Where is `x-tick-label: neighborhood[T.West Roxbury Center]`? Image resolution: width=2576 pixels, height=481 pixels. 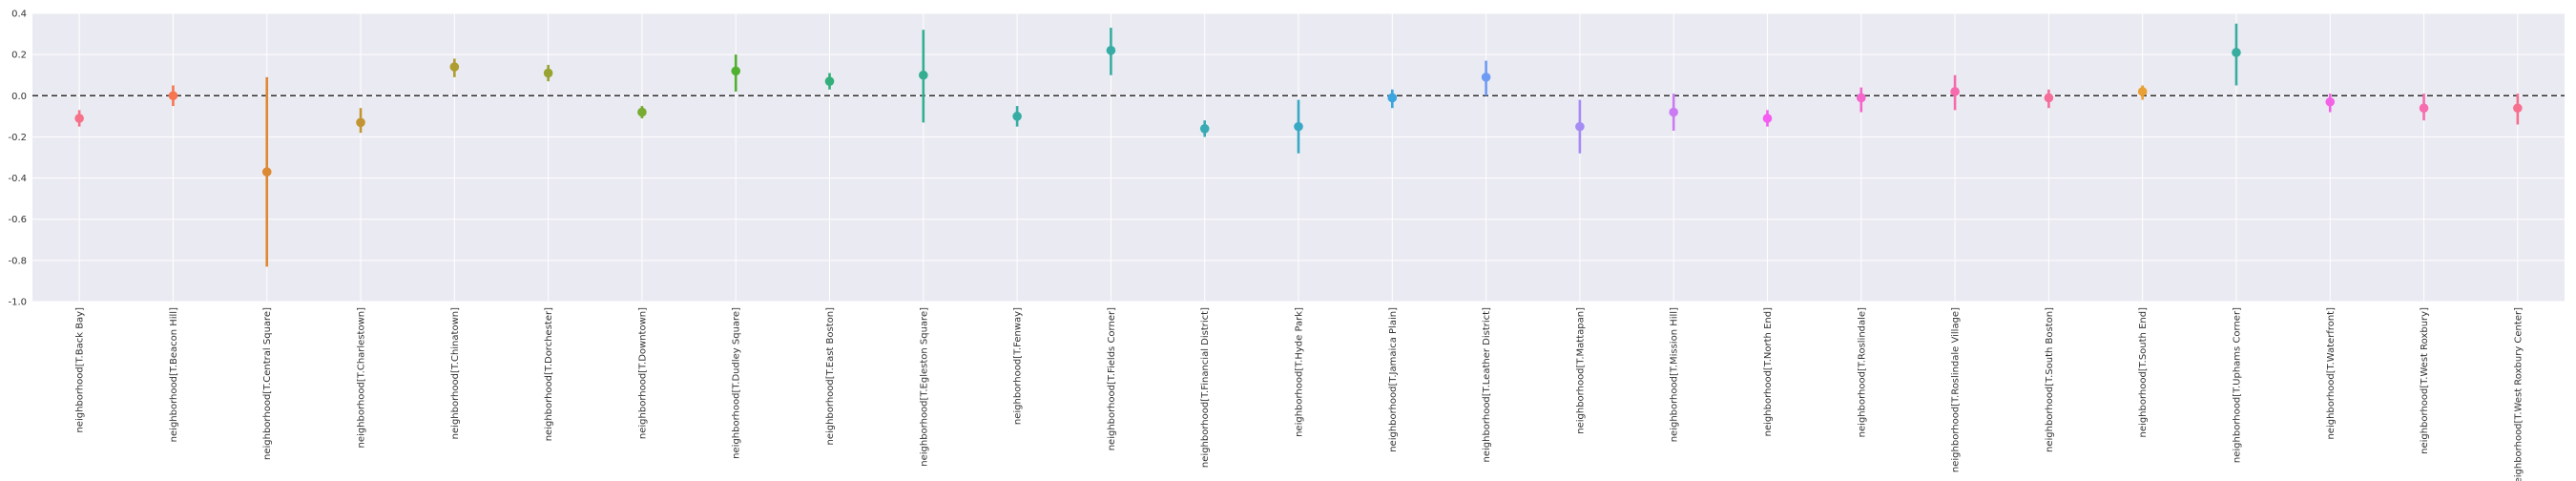
x-tick-label: neighborhood[T.West Roxbury Center] is located at coordinates (2518, 394).